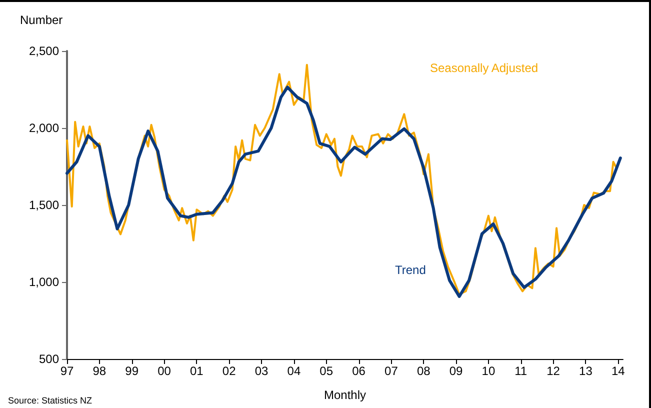  Describe the element at coordinates (359, 371) in the screenshot. I see `x-tick-label: 06` at that location.